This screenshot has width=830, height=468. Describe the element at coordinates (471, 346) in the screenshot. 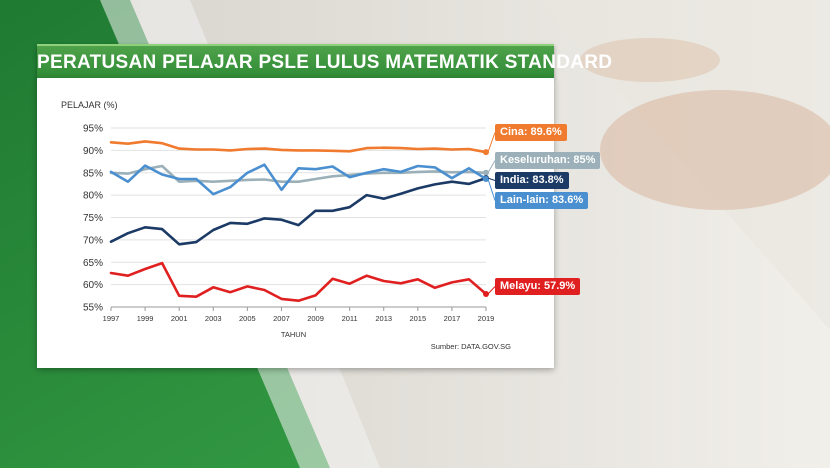

I see `source-note: Sumber: DATA.GOV.SG` at that location.